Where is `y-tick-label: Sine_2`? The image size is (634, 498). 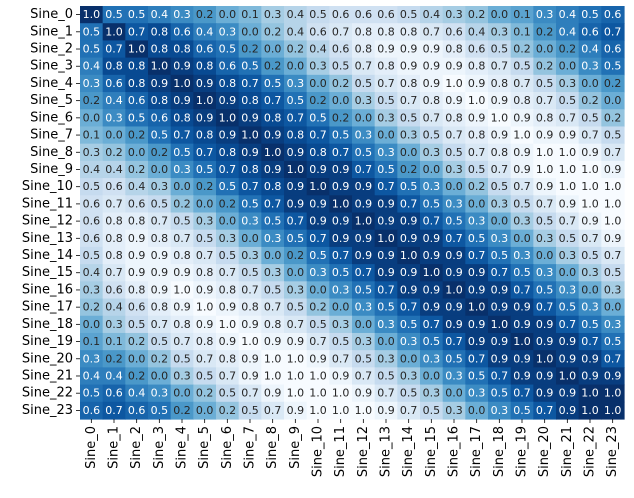 y-tick-label: Sine_2 is located at coordinates (51, 49).